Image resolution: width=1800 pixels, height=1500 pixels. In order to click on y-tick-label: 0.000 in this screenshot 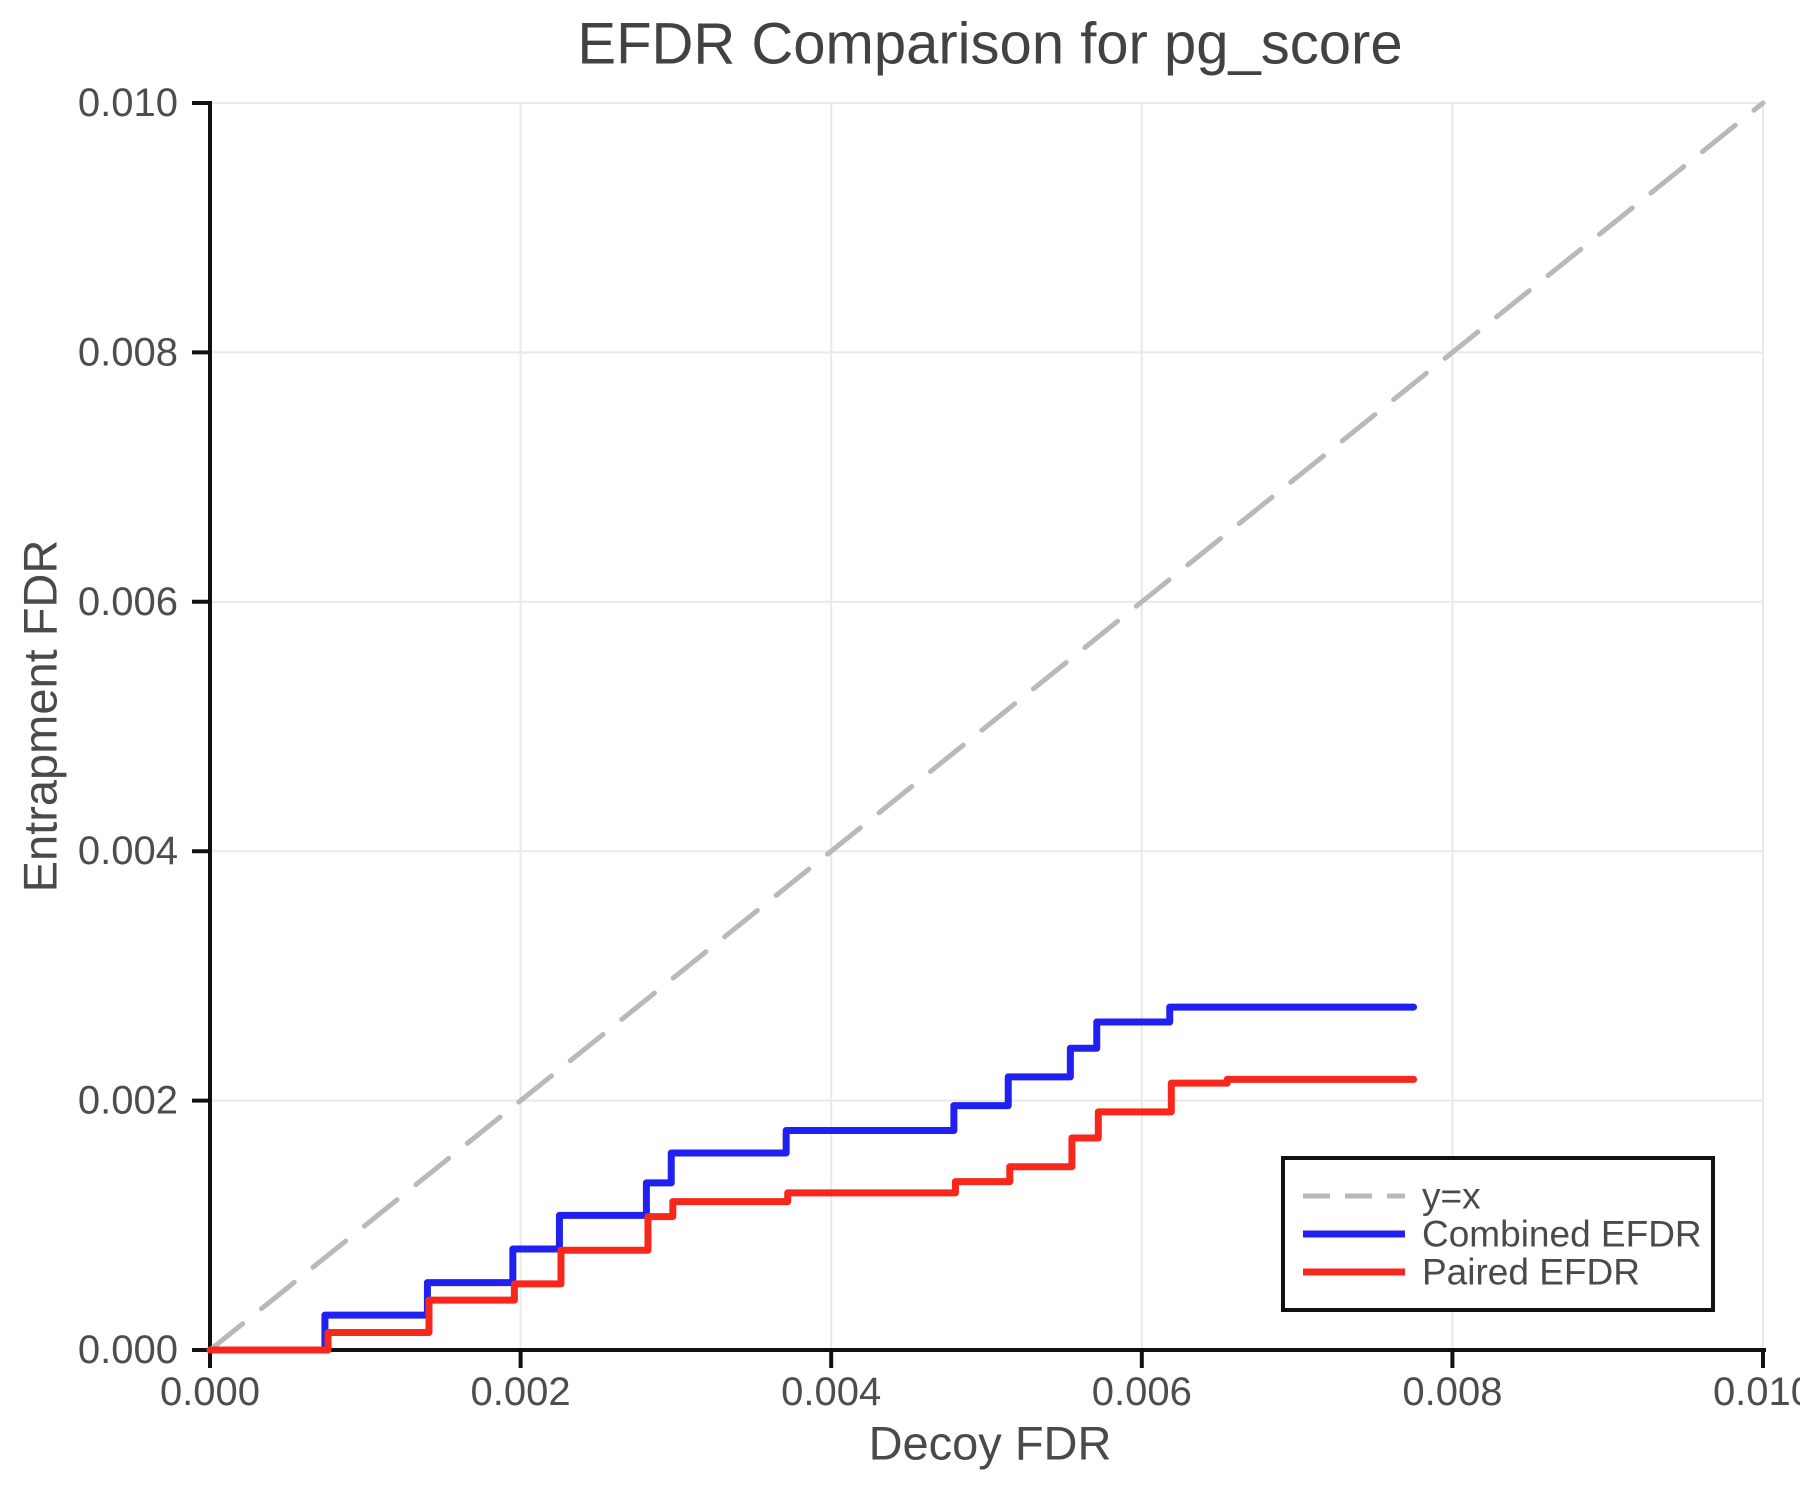, I will do `click(128, 1350)`.